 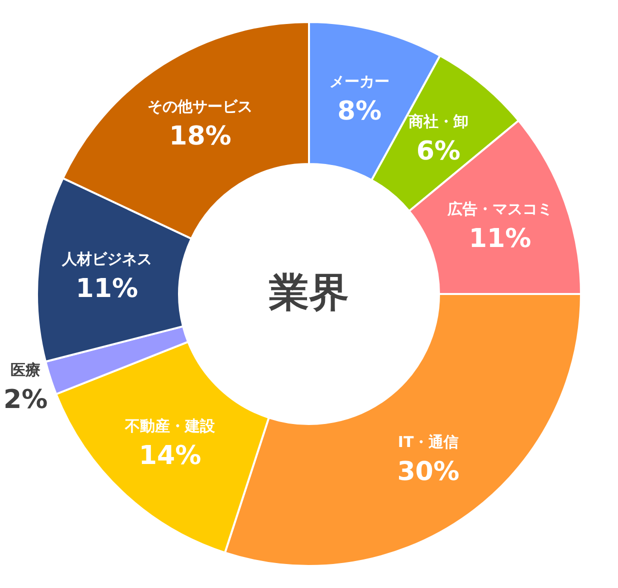 What do you see at coordinates (428, 472) in the screenshot?
I see `data-label: 30%` at bounding box center [428, 472].